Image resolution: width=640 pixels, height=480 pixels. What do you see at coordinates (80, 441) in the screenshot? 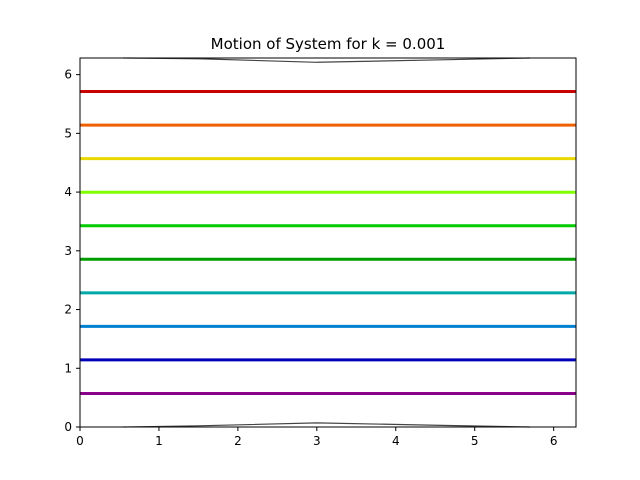
I see `x-tick-label: 0` at bounding box center [80, 441].